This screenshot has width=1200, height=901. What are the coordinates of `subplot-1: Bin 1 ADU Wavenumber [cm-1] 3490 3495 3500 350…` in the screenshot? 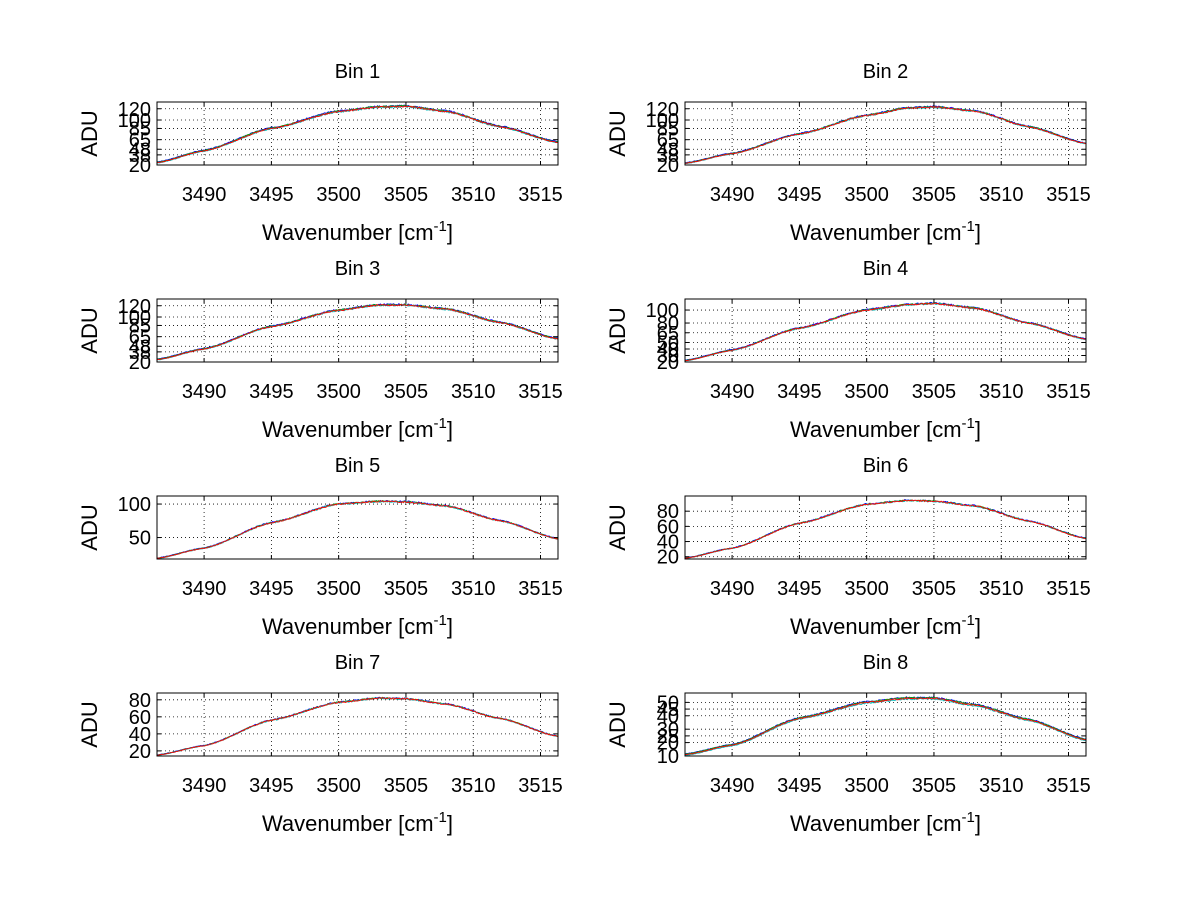 It's located at (320, 153).